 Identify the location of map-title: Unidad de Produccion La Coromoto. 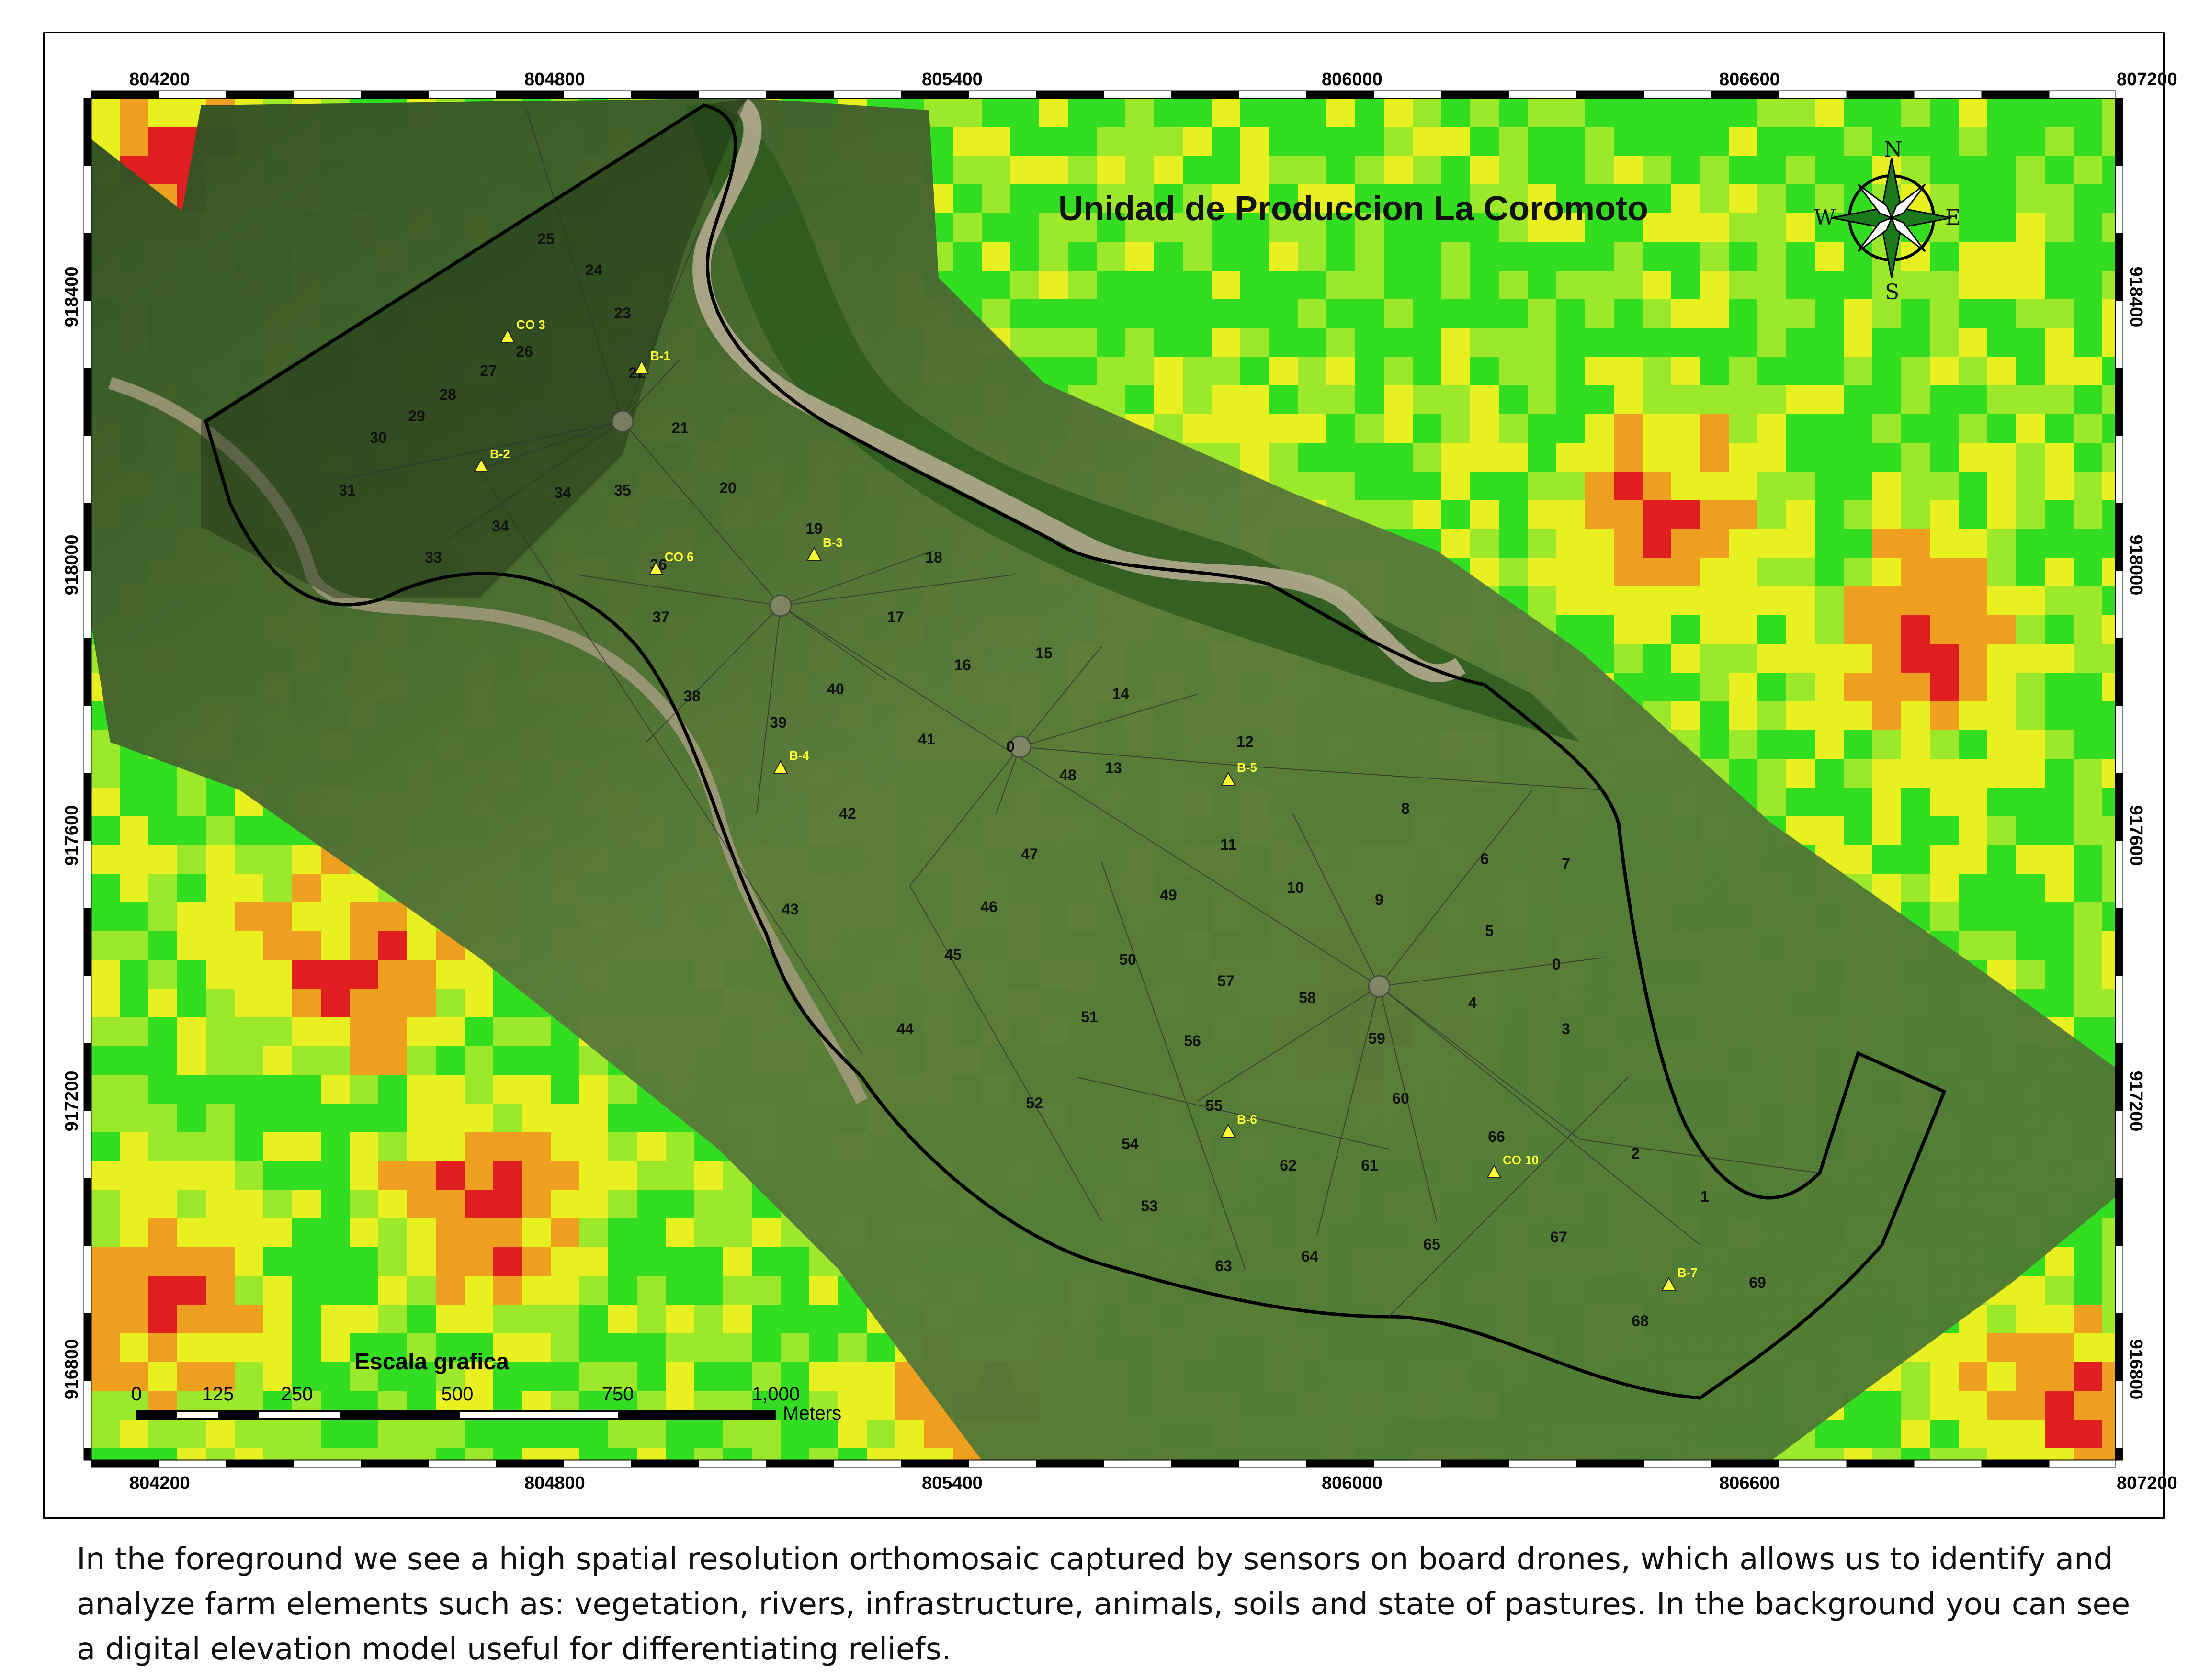
(1353, 209).